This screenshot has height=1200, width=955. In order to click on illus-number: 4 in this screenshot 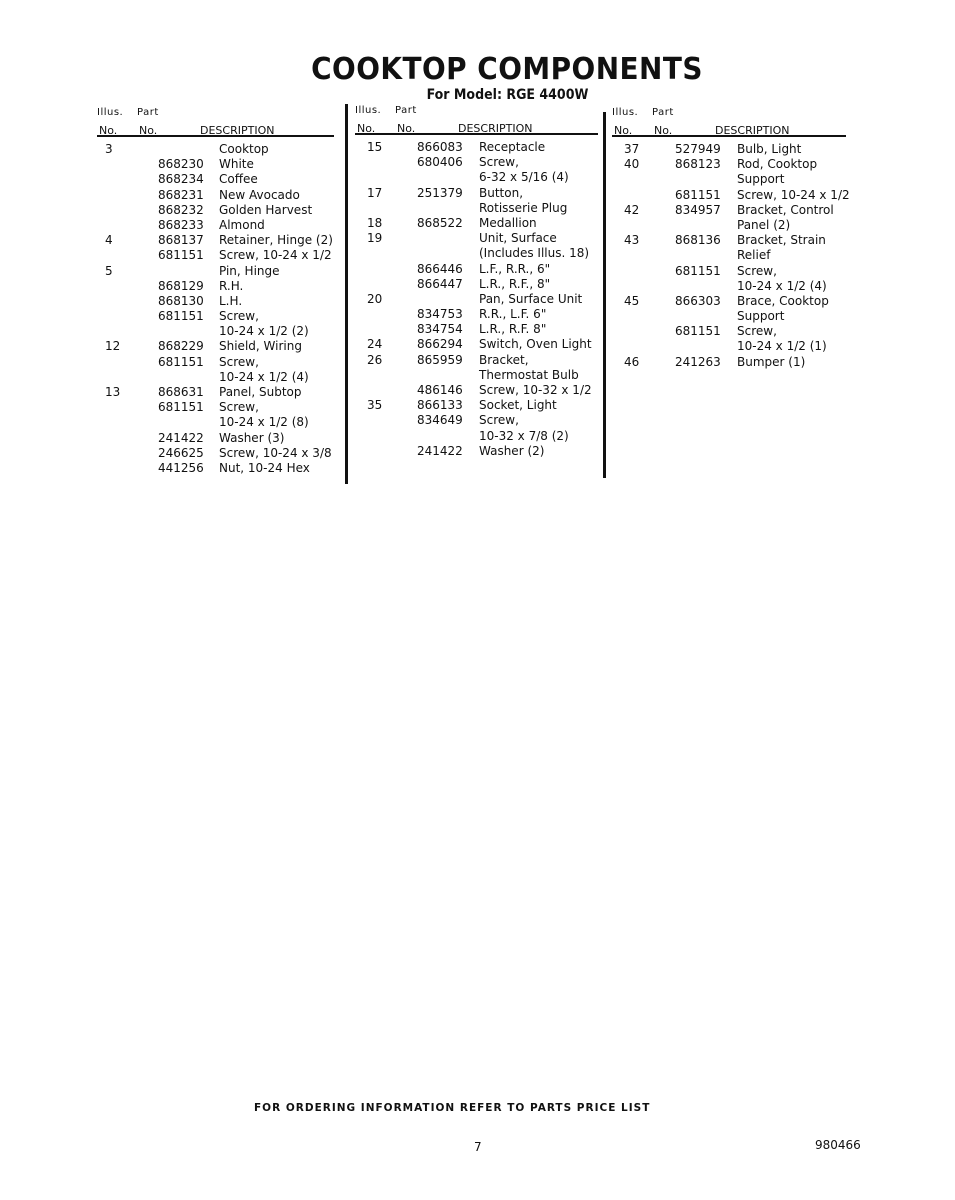, I will do `click(109, 240)`.